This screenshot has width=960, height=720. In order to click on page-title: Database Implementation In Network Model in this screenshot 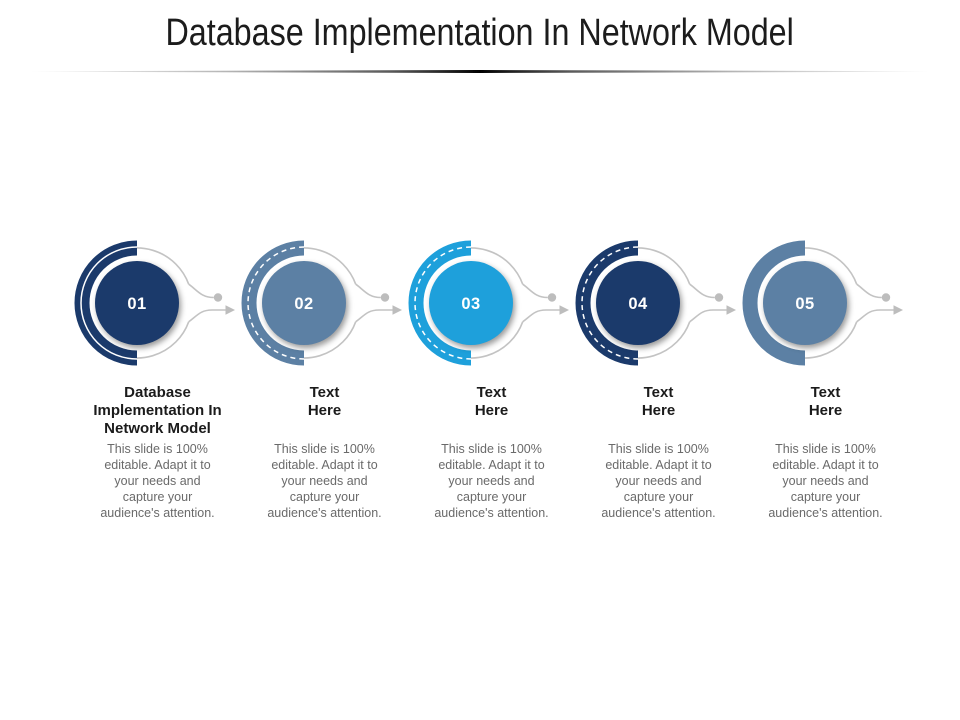, I will do `click(480, 33)`.